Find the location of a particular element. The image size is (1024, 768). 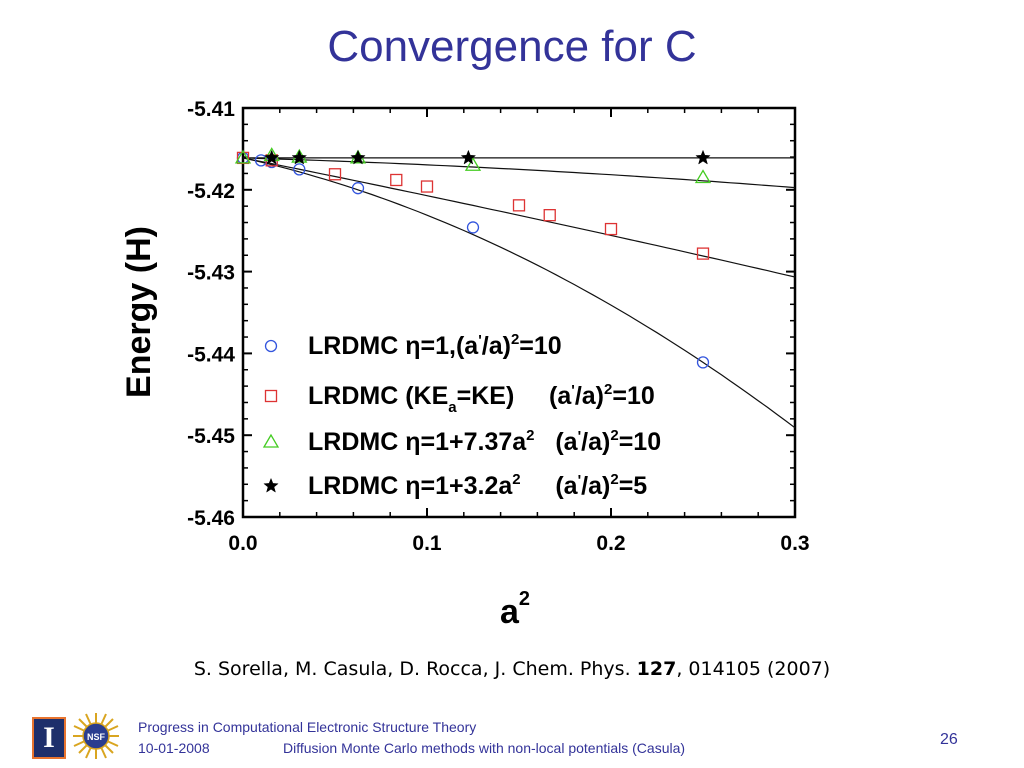

y-tick-label: -5.44 is located at coordinates (211, 354).